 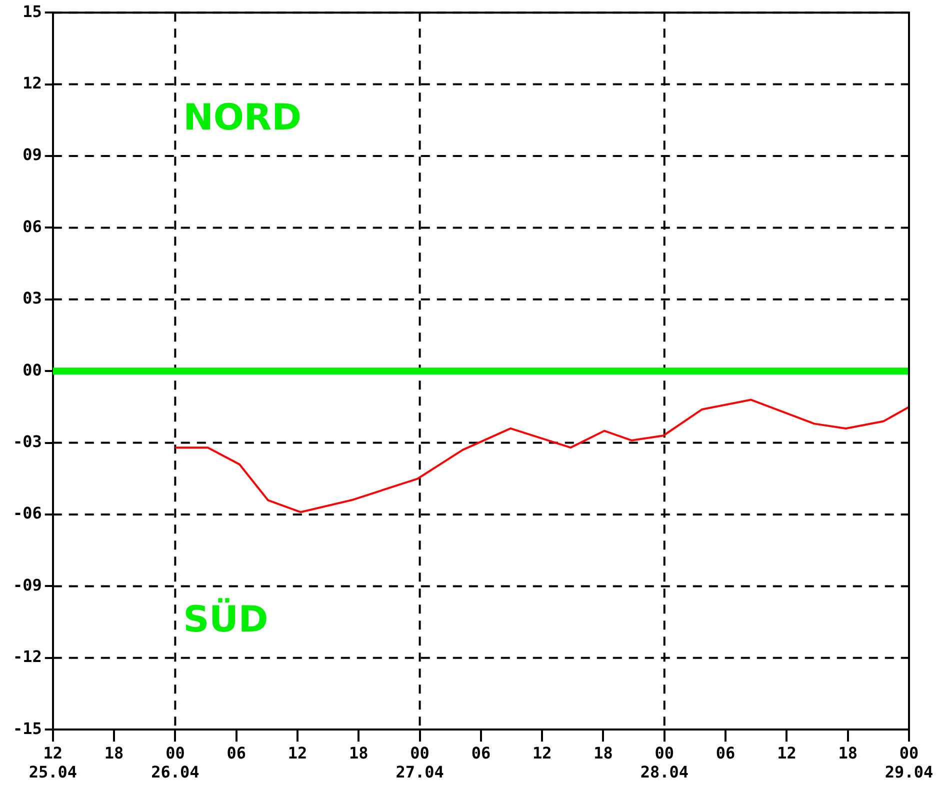 What do you see at coordinates (175, 762) in the screenshot?
I see `x-tick-label: 00 26.04` at bounding box center [175, 762].